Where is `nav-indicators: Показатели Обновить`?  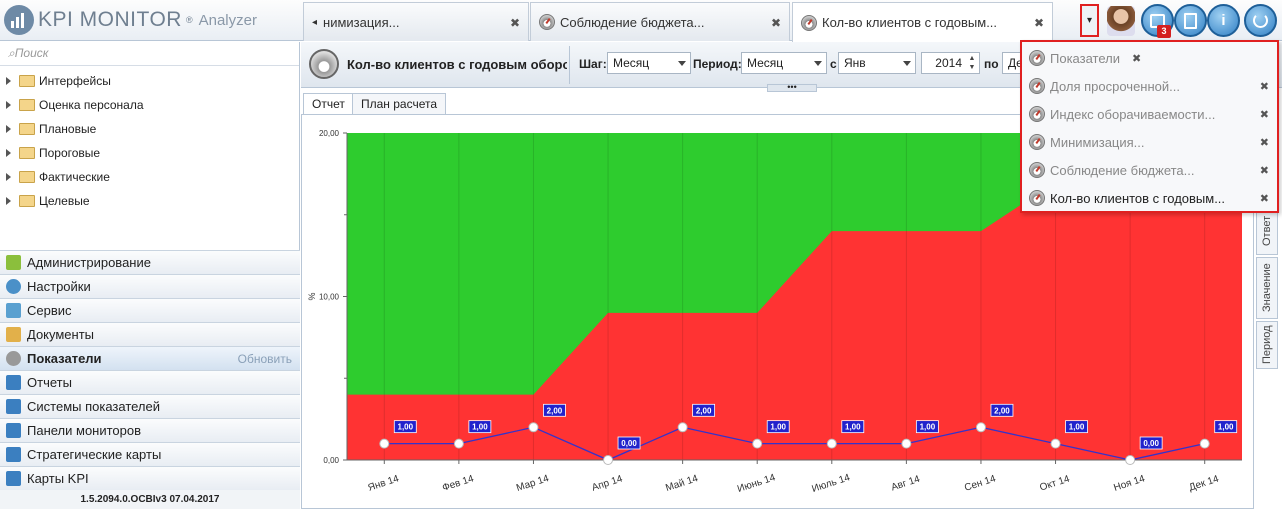 nav-indicators: Показатели Обновить is located at coordinates (150, 358).